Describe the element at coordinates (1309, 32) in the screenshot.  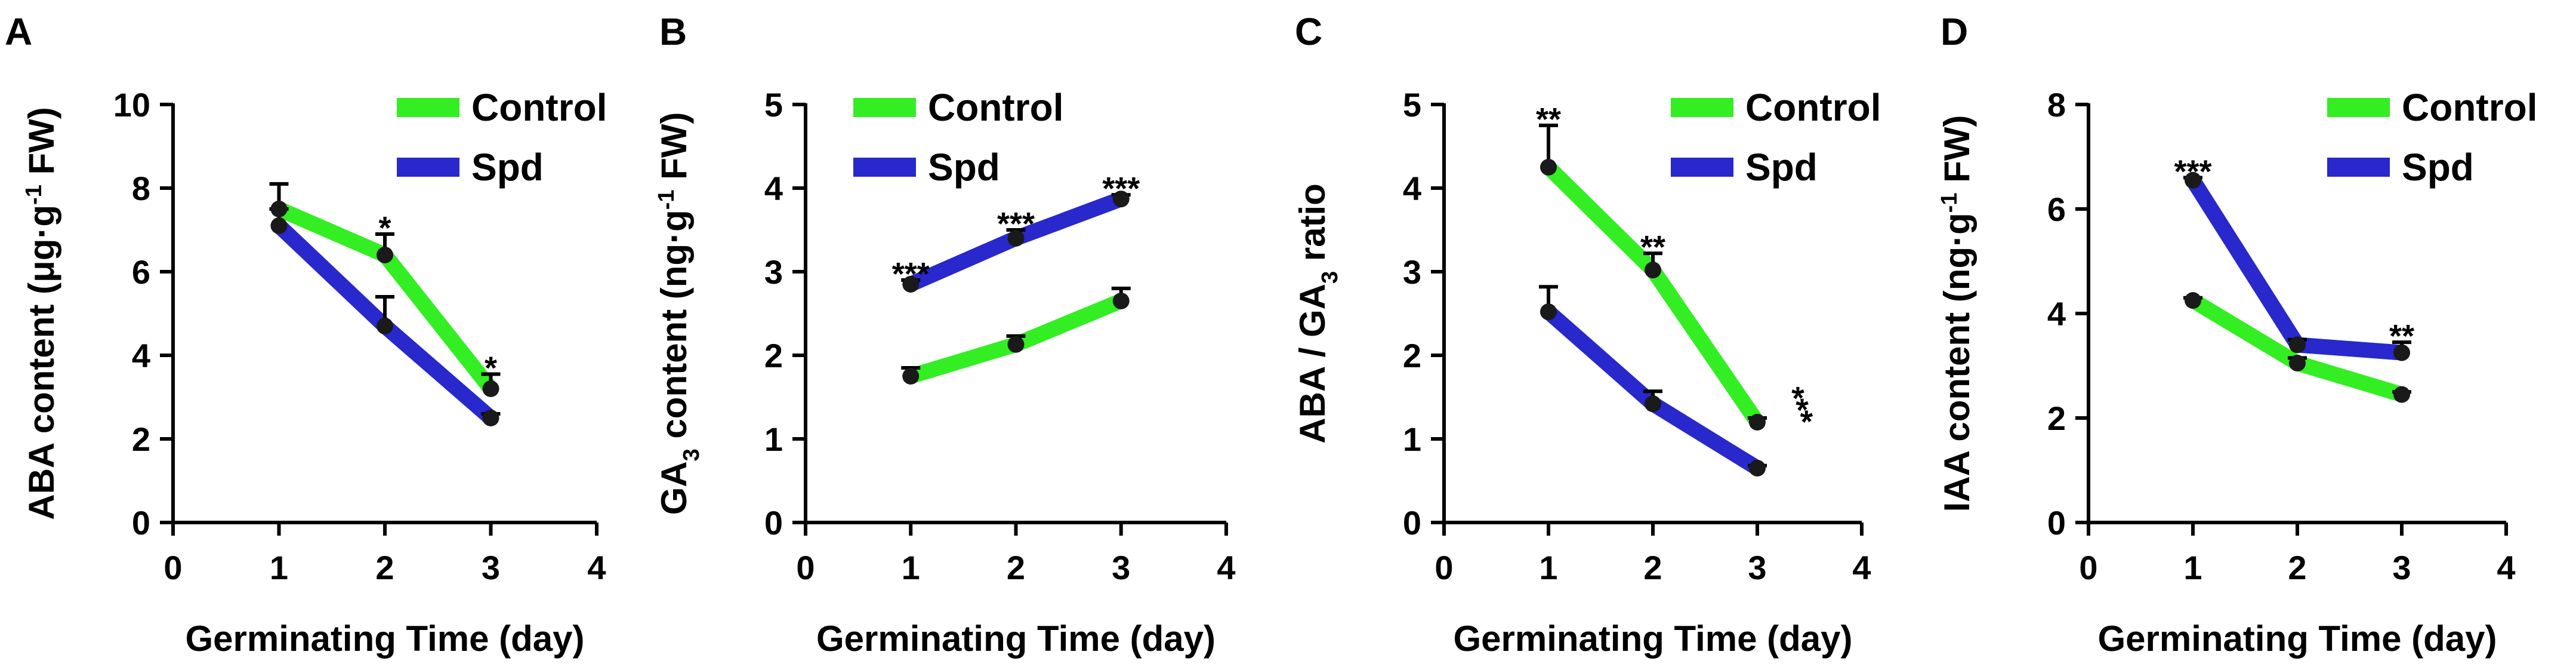
I see `panel-letter: C` at that location.